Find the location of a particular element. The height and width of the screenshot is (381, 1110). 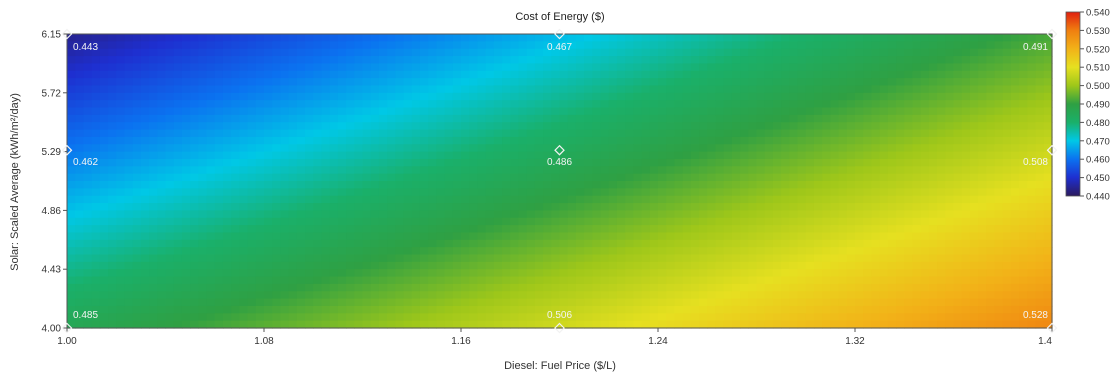

sample-point-marker is located at coordinates (67, 328).